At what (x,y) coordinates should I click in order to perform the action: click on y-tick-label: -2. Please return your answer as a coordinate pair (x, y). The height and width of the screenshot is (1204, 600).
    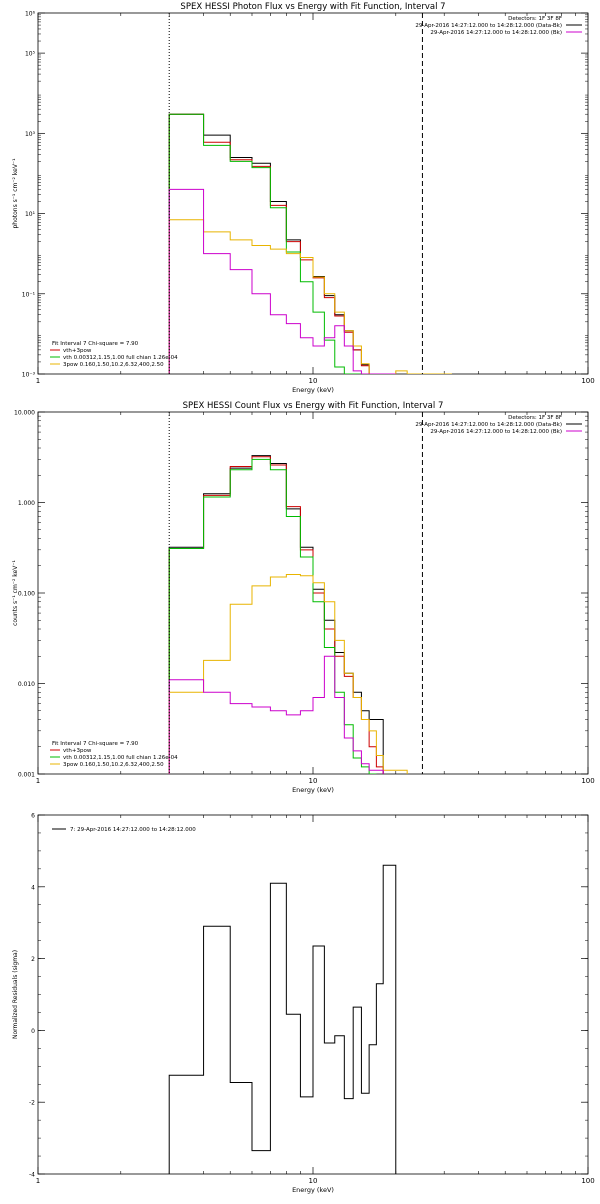
    Looking at the image, I should click on (32, 1103).